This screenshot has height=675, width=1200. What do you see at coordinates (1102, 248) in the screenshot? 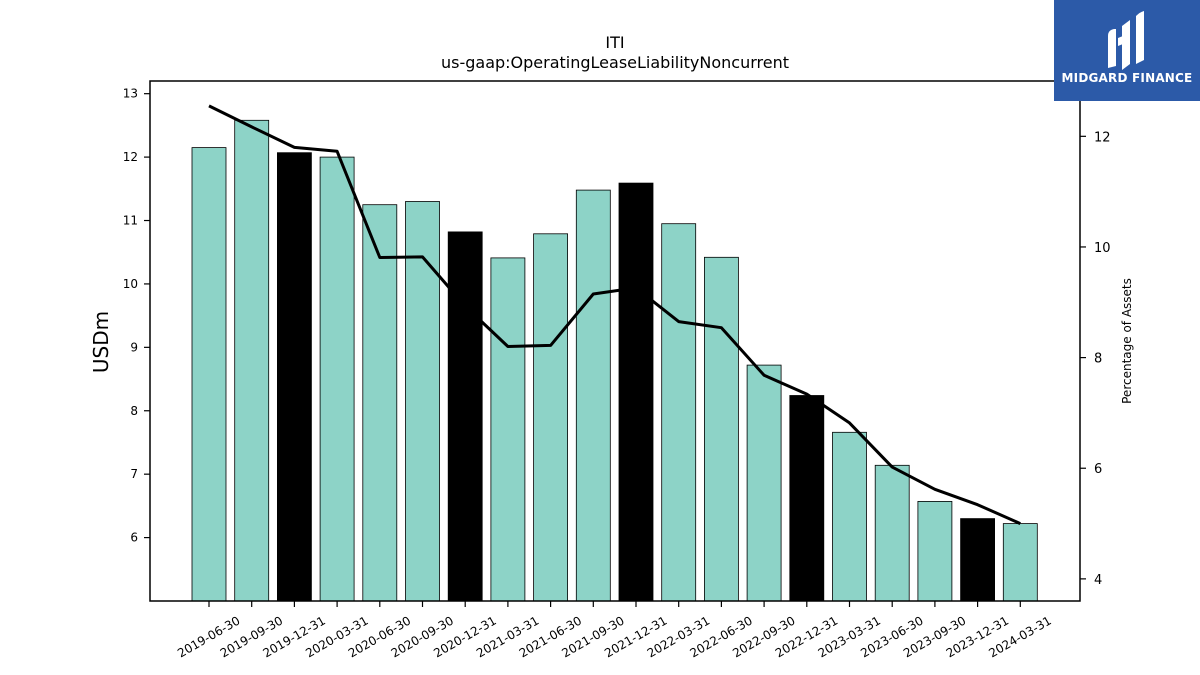
I see `y2-tick-label-10: 10` at bounding box center [1102, 248].